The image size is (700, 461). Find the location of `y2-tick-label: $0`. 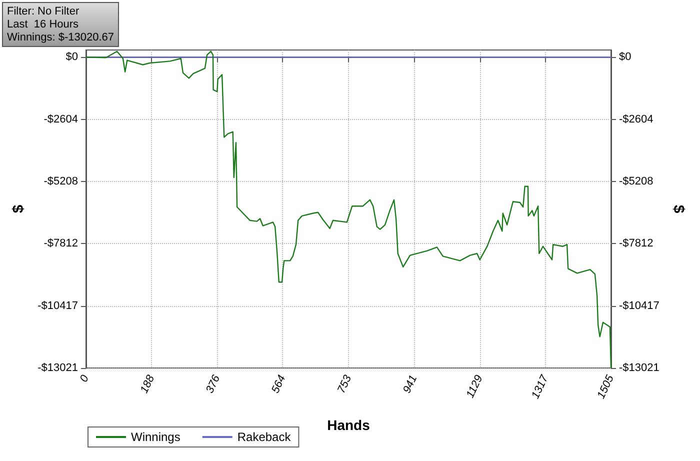

y2-tick-label: $0 is located at coordinates (625, 57).